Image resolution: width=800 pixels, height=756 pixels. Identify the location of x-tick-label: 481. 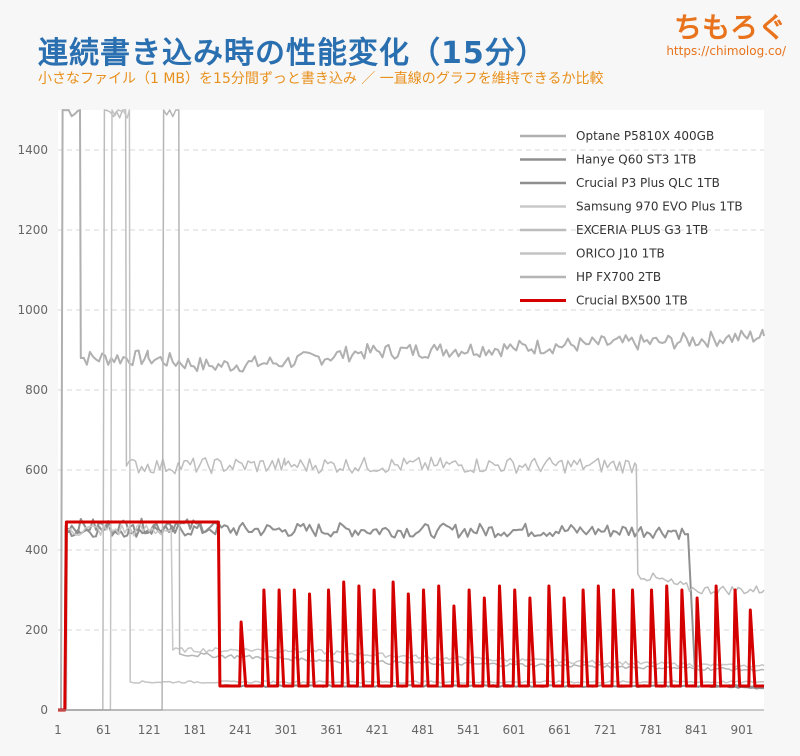
(422, 730).